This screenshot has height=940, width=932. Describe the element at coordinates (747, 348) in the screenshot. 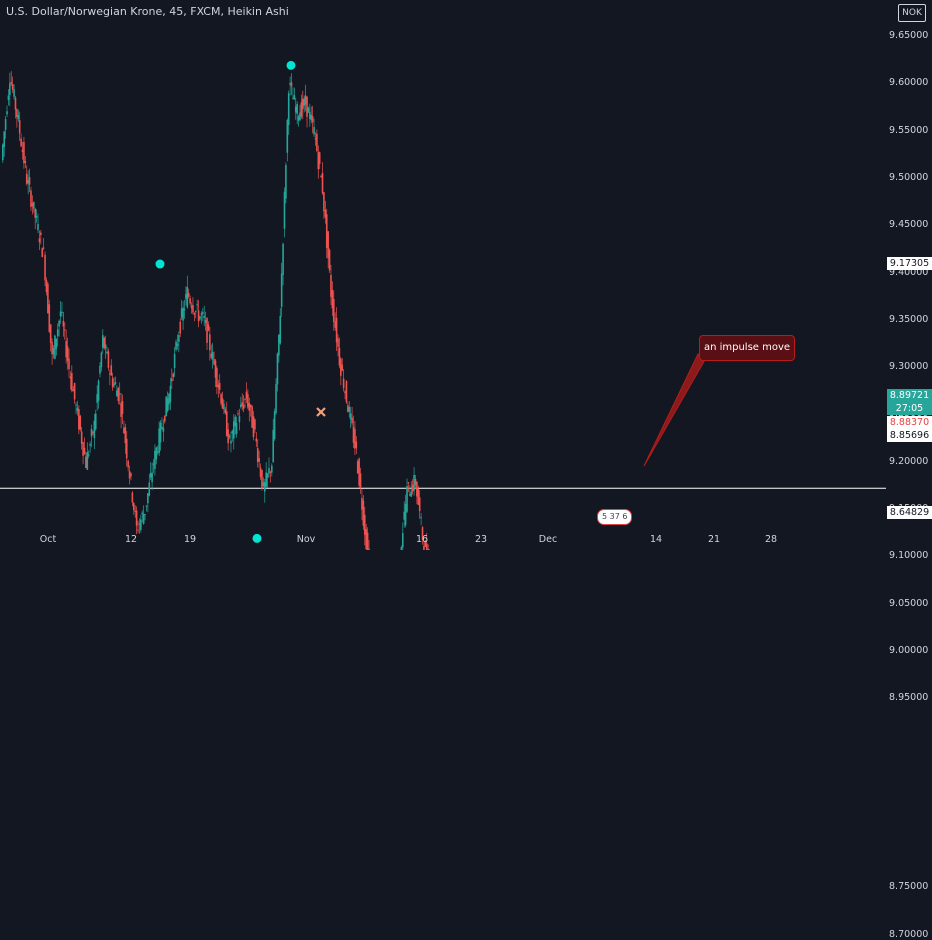

I see `annotation-callout: an impulse move` at that location.